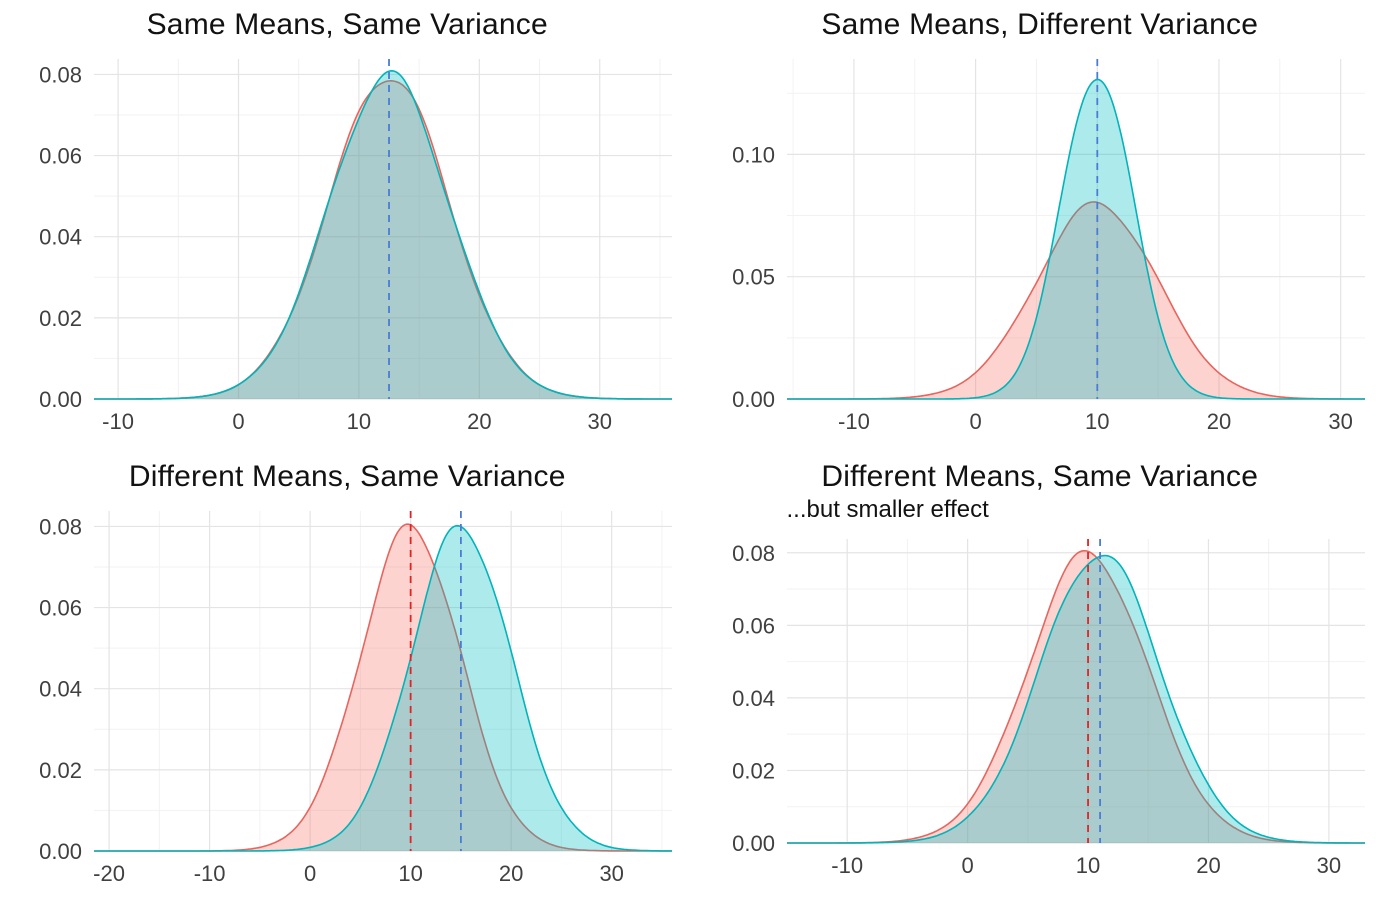 The width and height of the screenshot is (1385, 904). What do you see at coordinates (753, 276) in the screenshot?
I see `y-tick-label: 0.05` at bounding box center [753, 276].